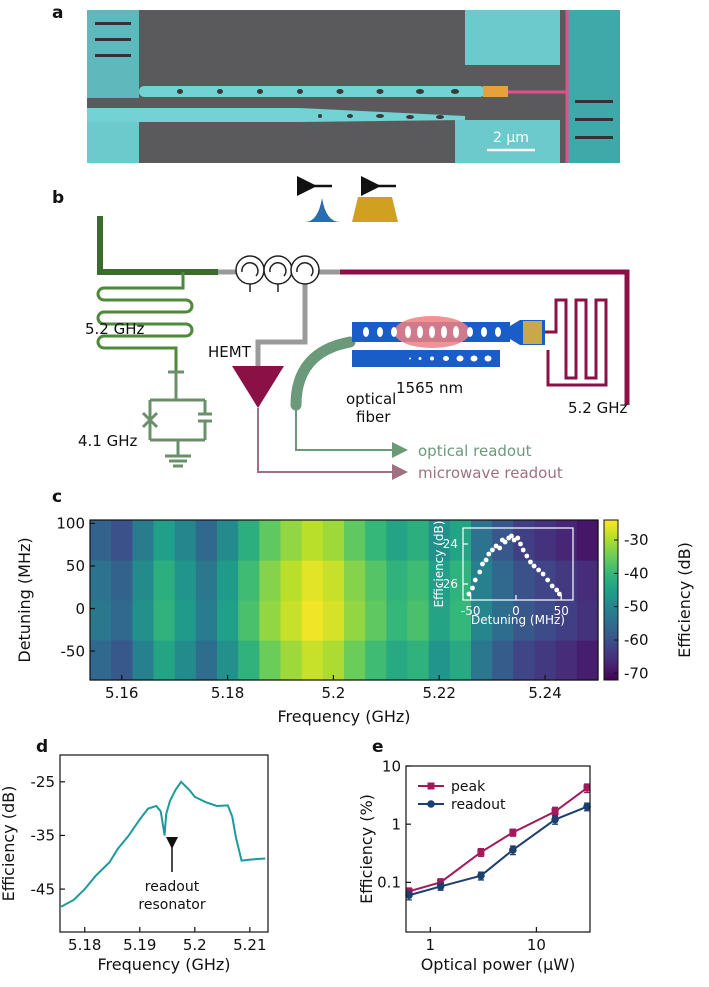 Image resolution: width=709 pixels, height=987 pixels. Describe the element at coordinates (448, 584) in the screenshot. I see `y-tick-label: -26` at that location.